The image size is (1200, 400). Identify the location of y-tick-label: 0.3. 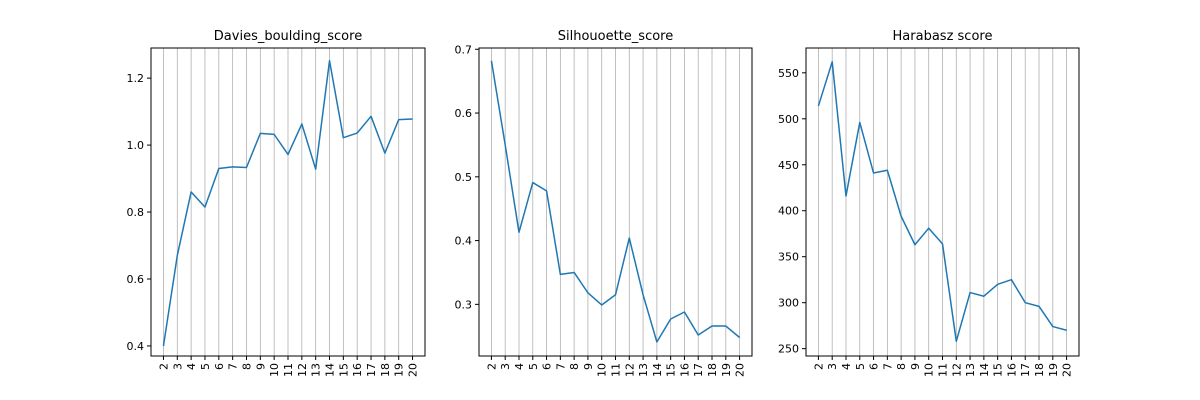
(464, 304).